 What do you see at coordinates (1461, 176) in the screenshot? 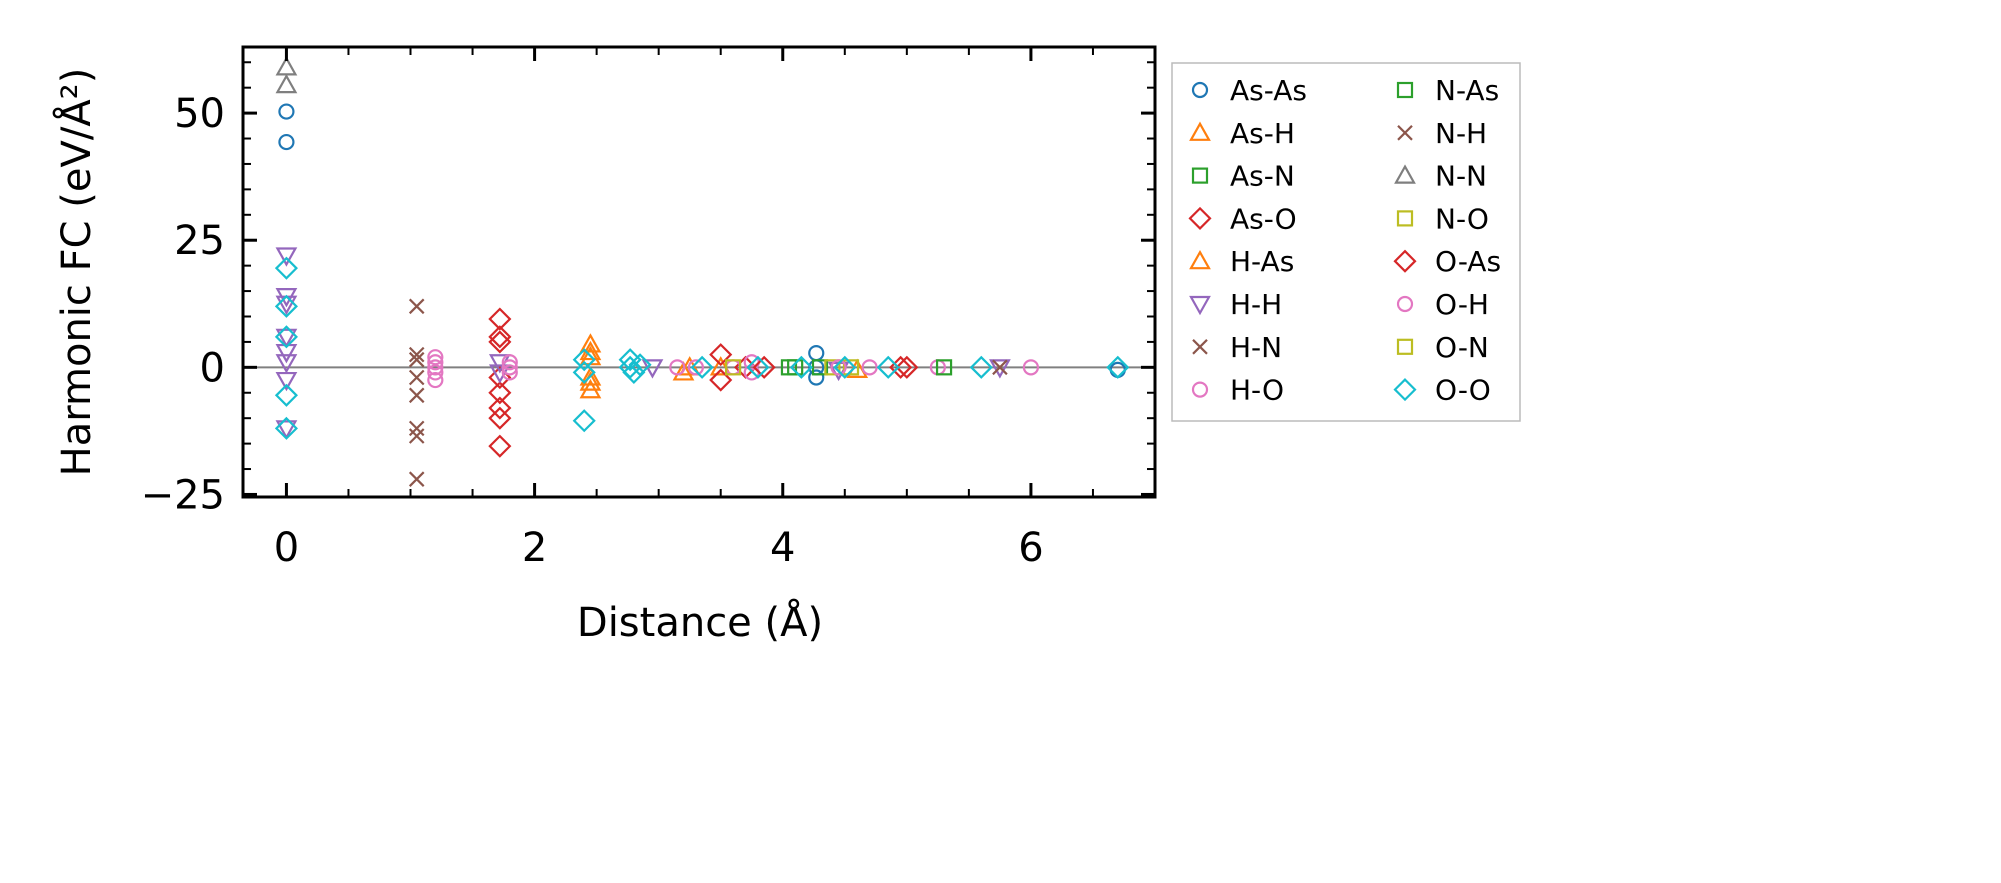
I see `legend-label: N-N` at bounding box center [1461, 176].